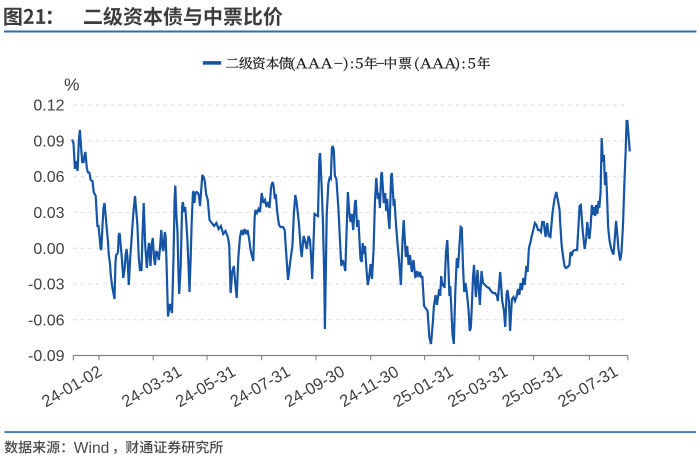 The height and width of the screenshot is (456, 700). I want to click on svg-text: -0.03, so click(46, 285).